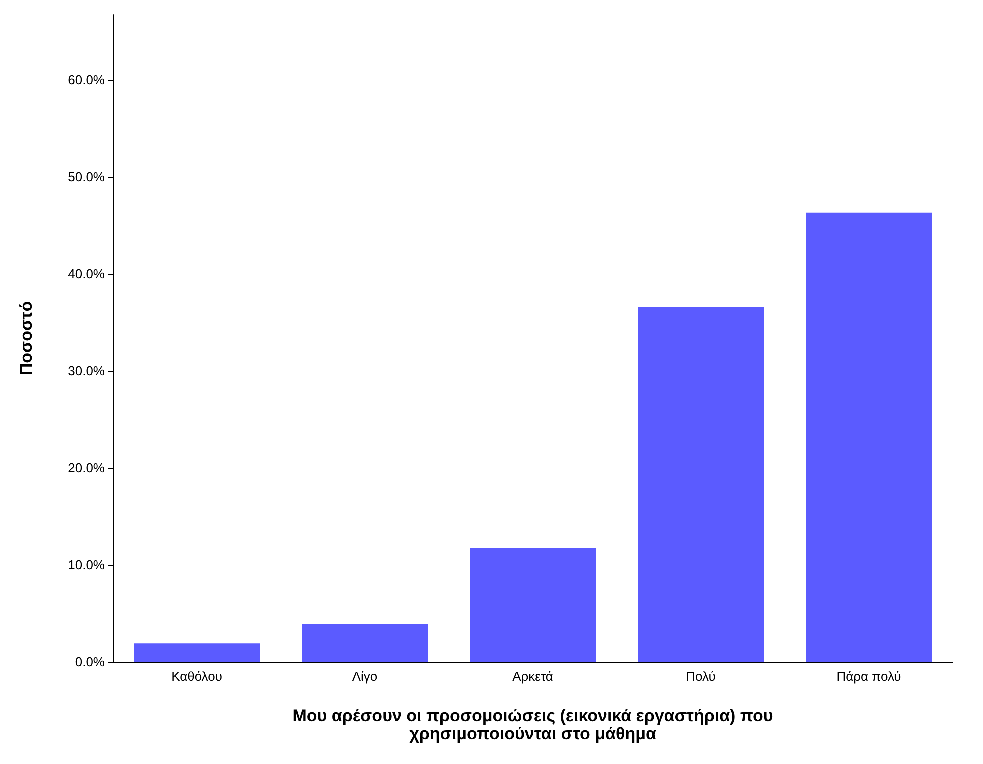  Describe the element at coordinates (26, 338) in the screenshot. I see `y-axis-title: Ποσοστό` at that location.